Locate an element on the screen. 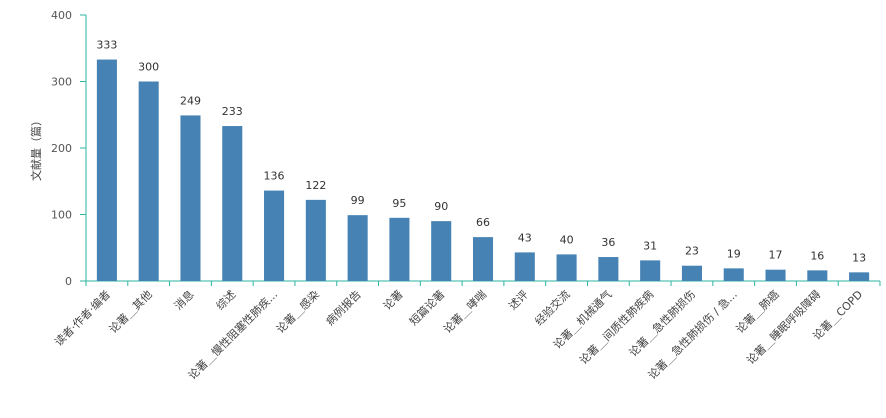 The width and height of the screenshot is (886, 418). category-label: 消息 is located at coordinates (183, 299).